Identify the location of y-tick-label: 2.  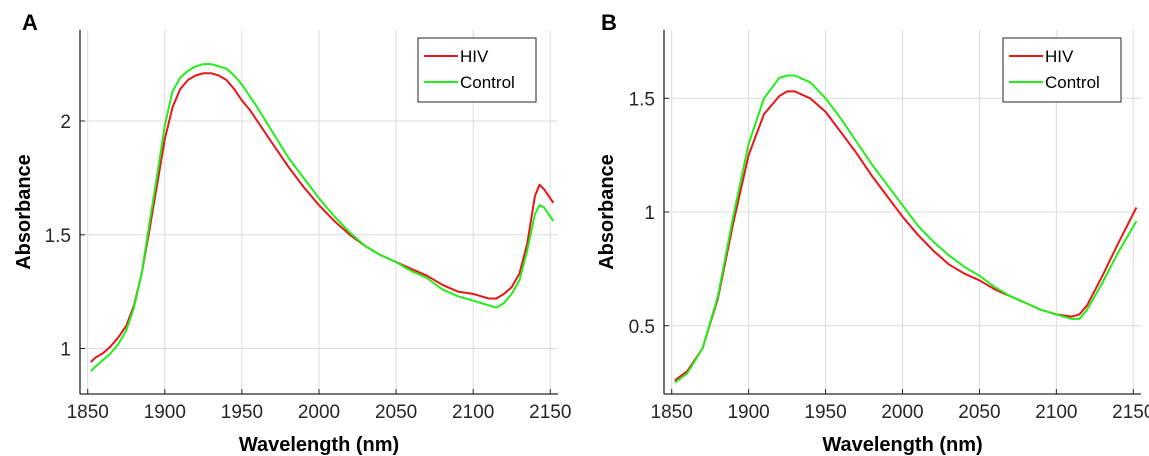
(65, 122).